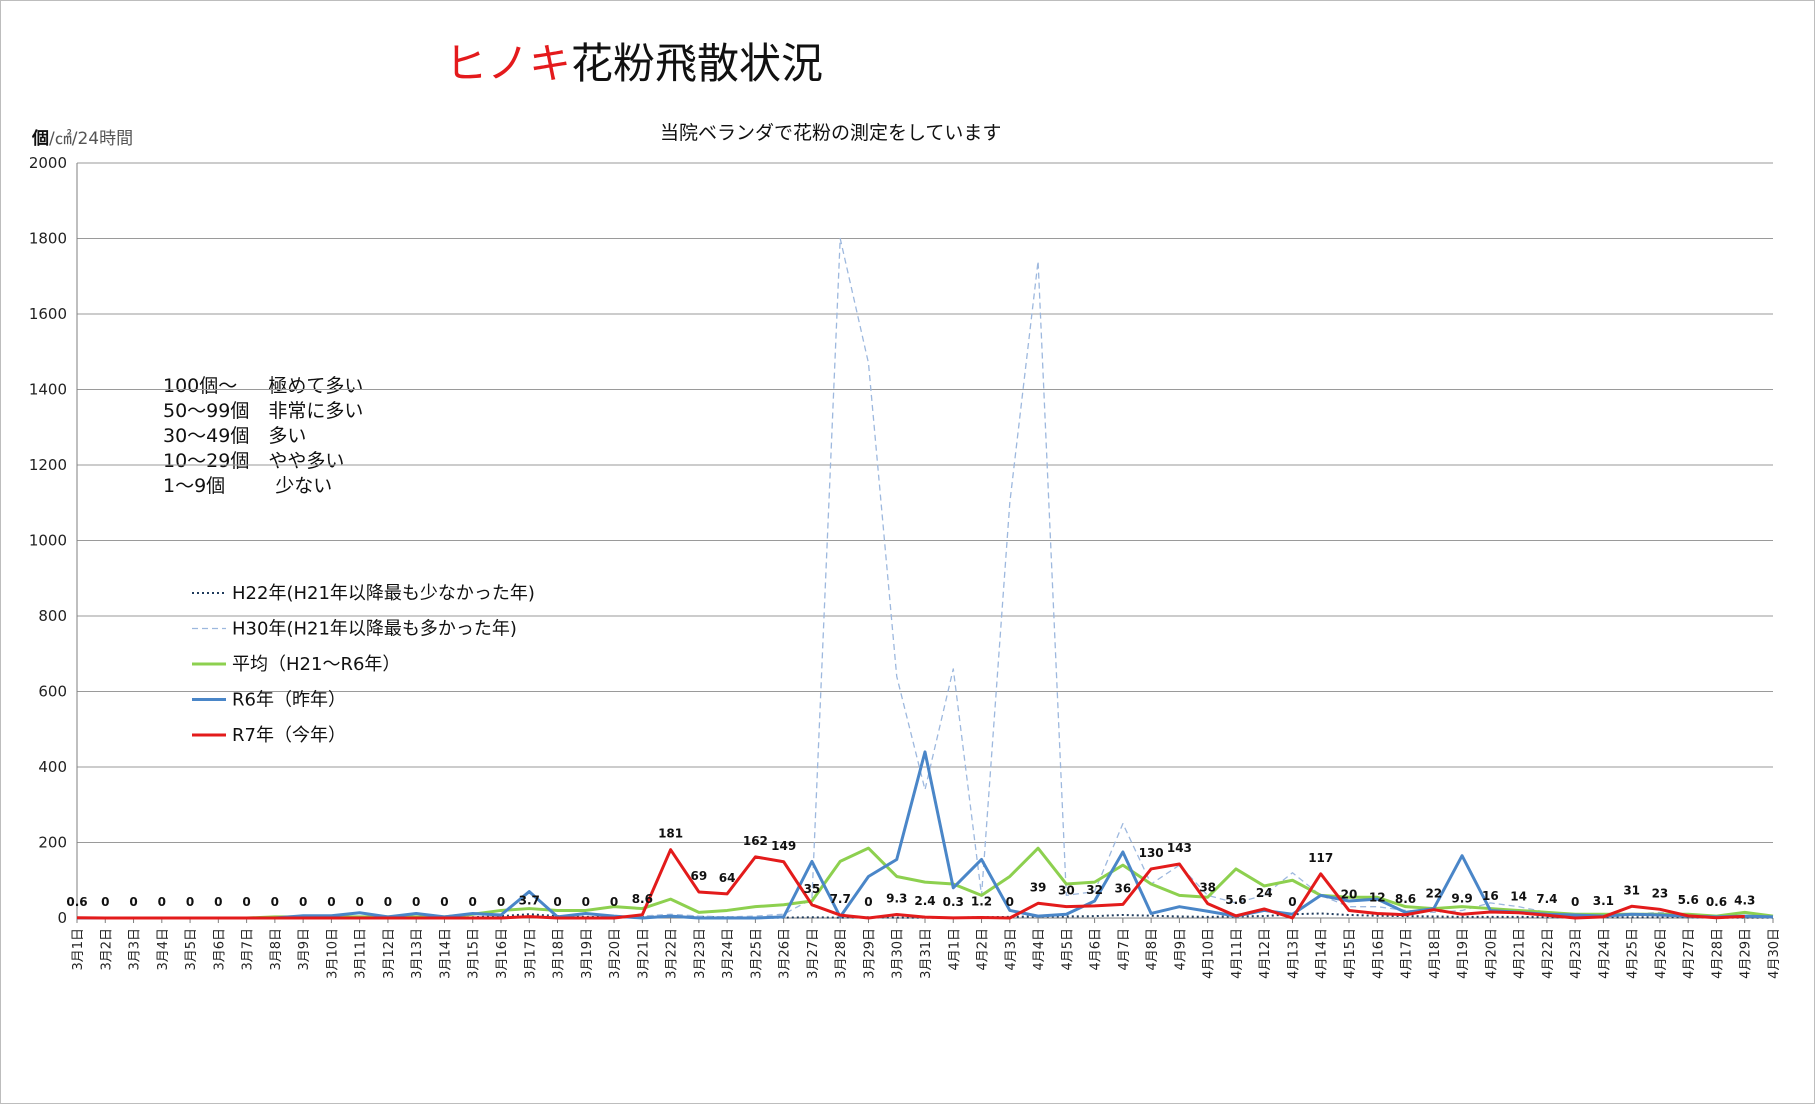  Describe the element at coordinates (1633, 953) in the screenshot. I see `x-tick-label: 4月25日` at that location.